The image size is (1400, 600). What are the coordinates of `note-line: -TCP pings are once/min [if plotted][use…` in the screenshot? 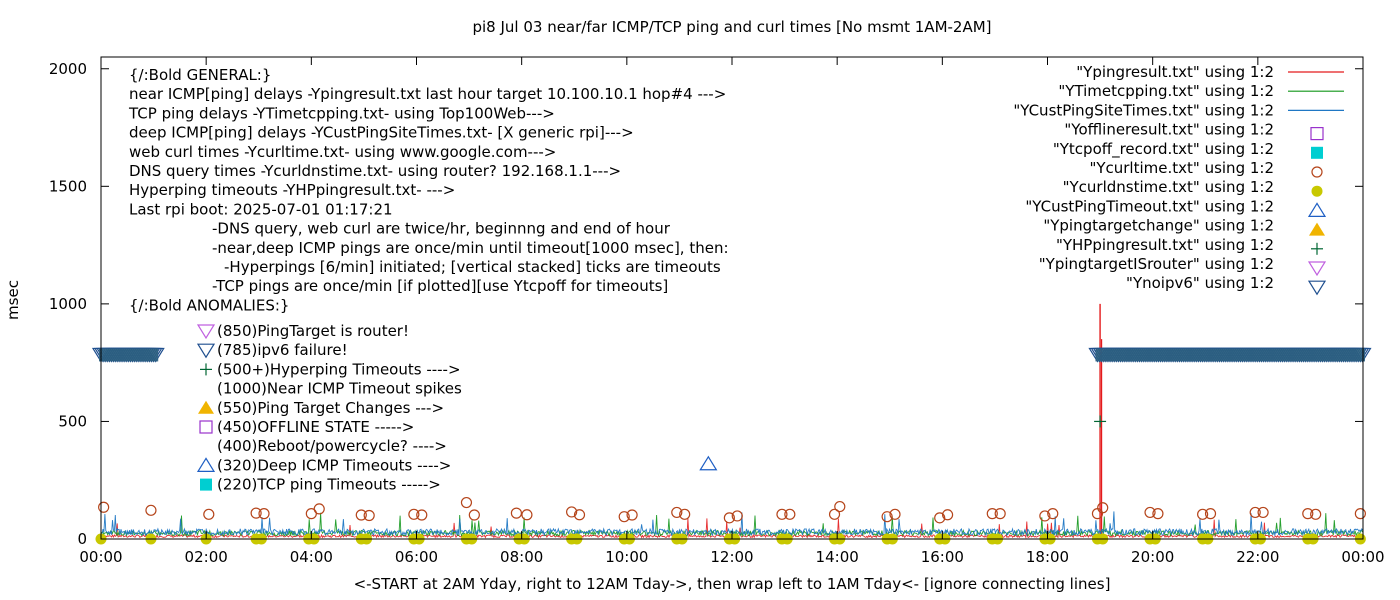 It's located at (440, 286).